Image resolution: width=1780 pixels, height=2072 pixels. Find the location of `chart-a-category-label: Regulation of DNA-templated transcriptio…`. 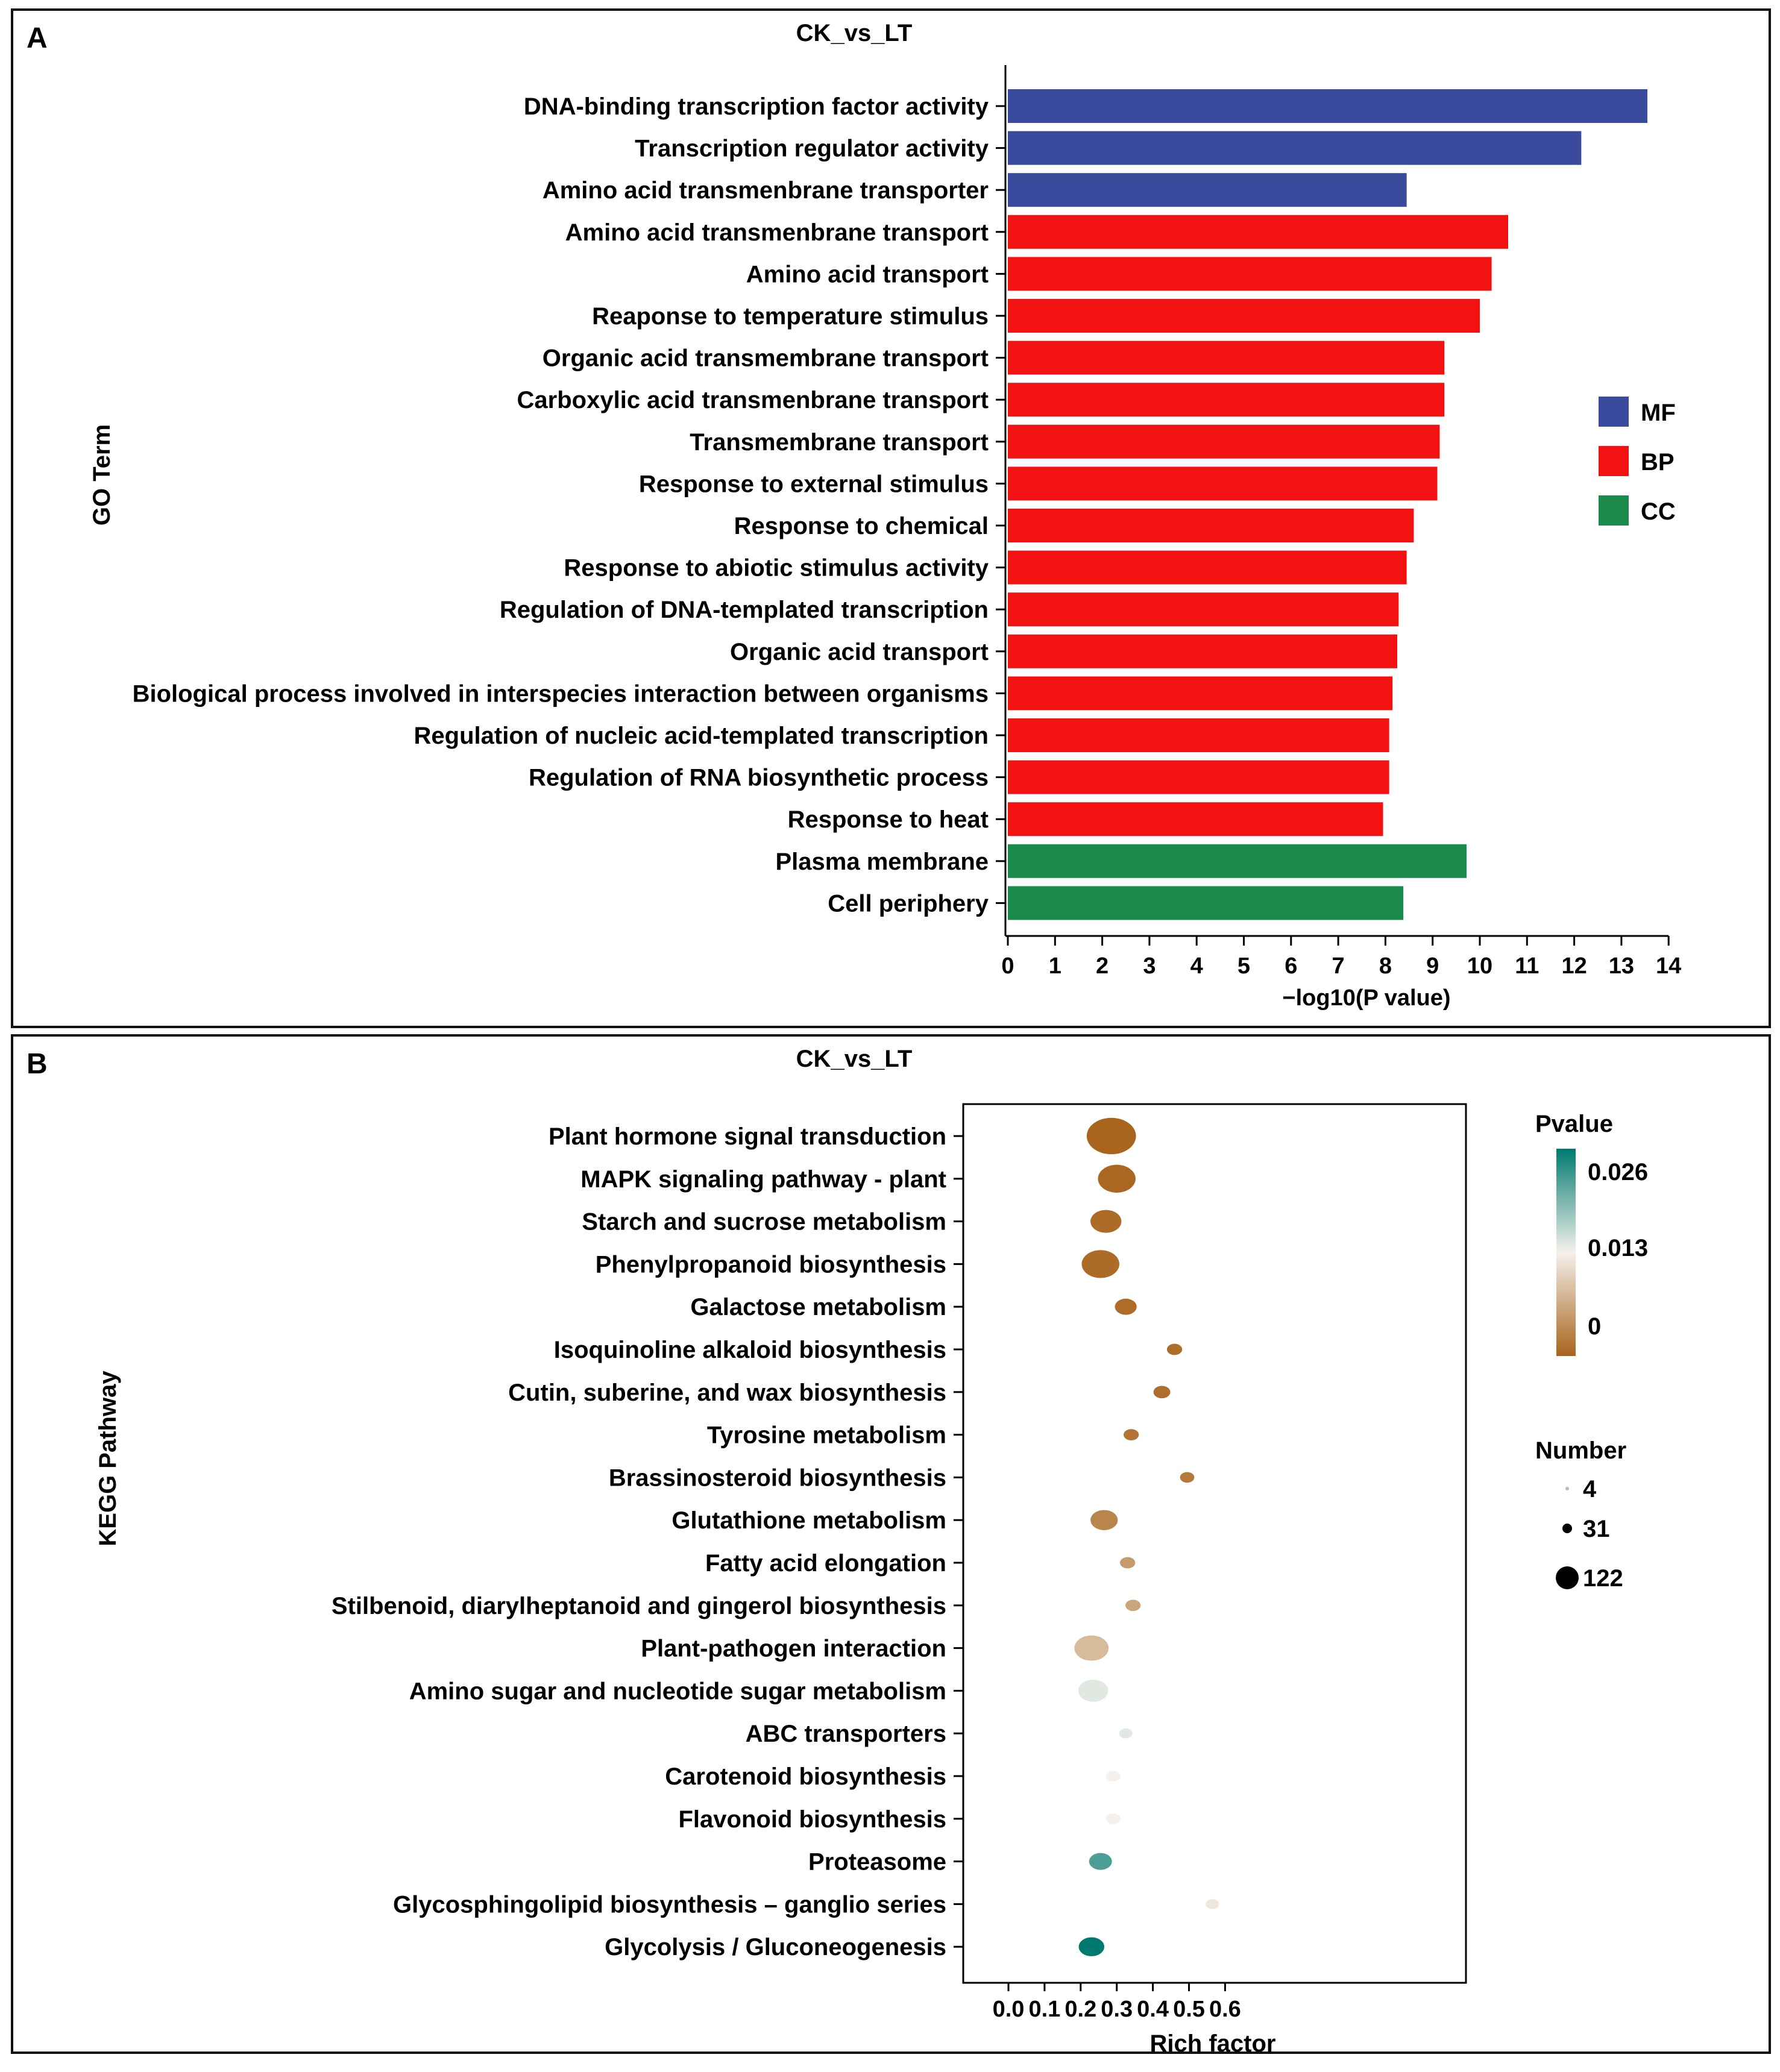

chart-a-category-label: Regulation of DNA-templated transcriptio… is located at coordinates (744, 610).